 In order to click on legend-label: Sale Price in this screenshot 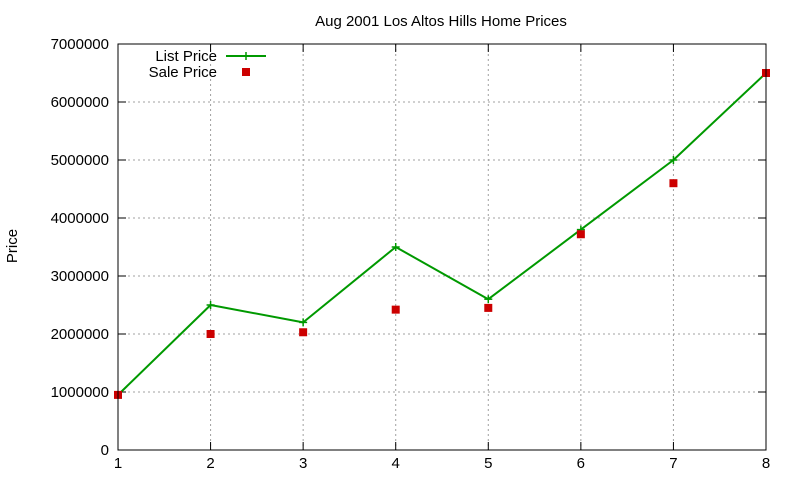, I will do `click(183, 72)`.